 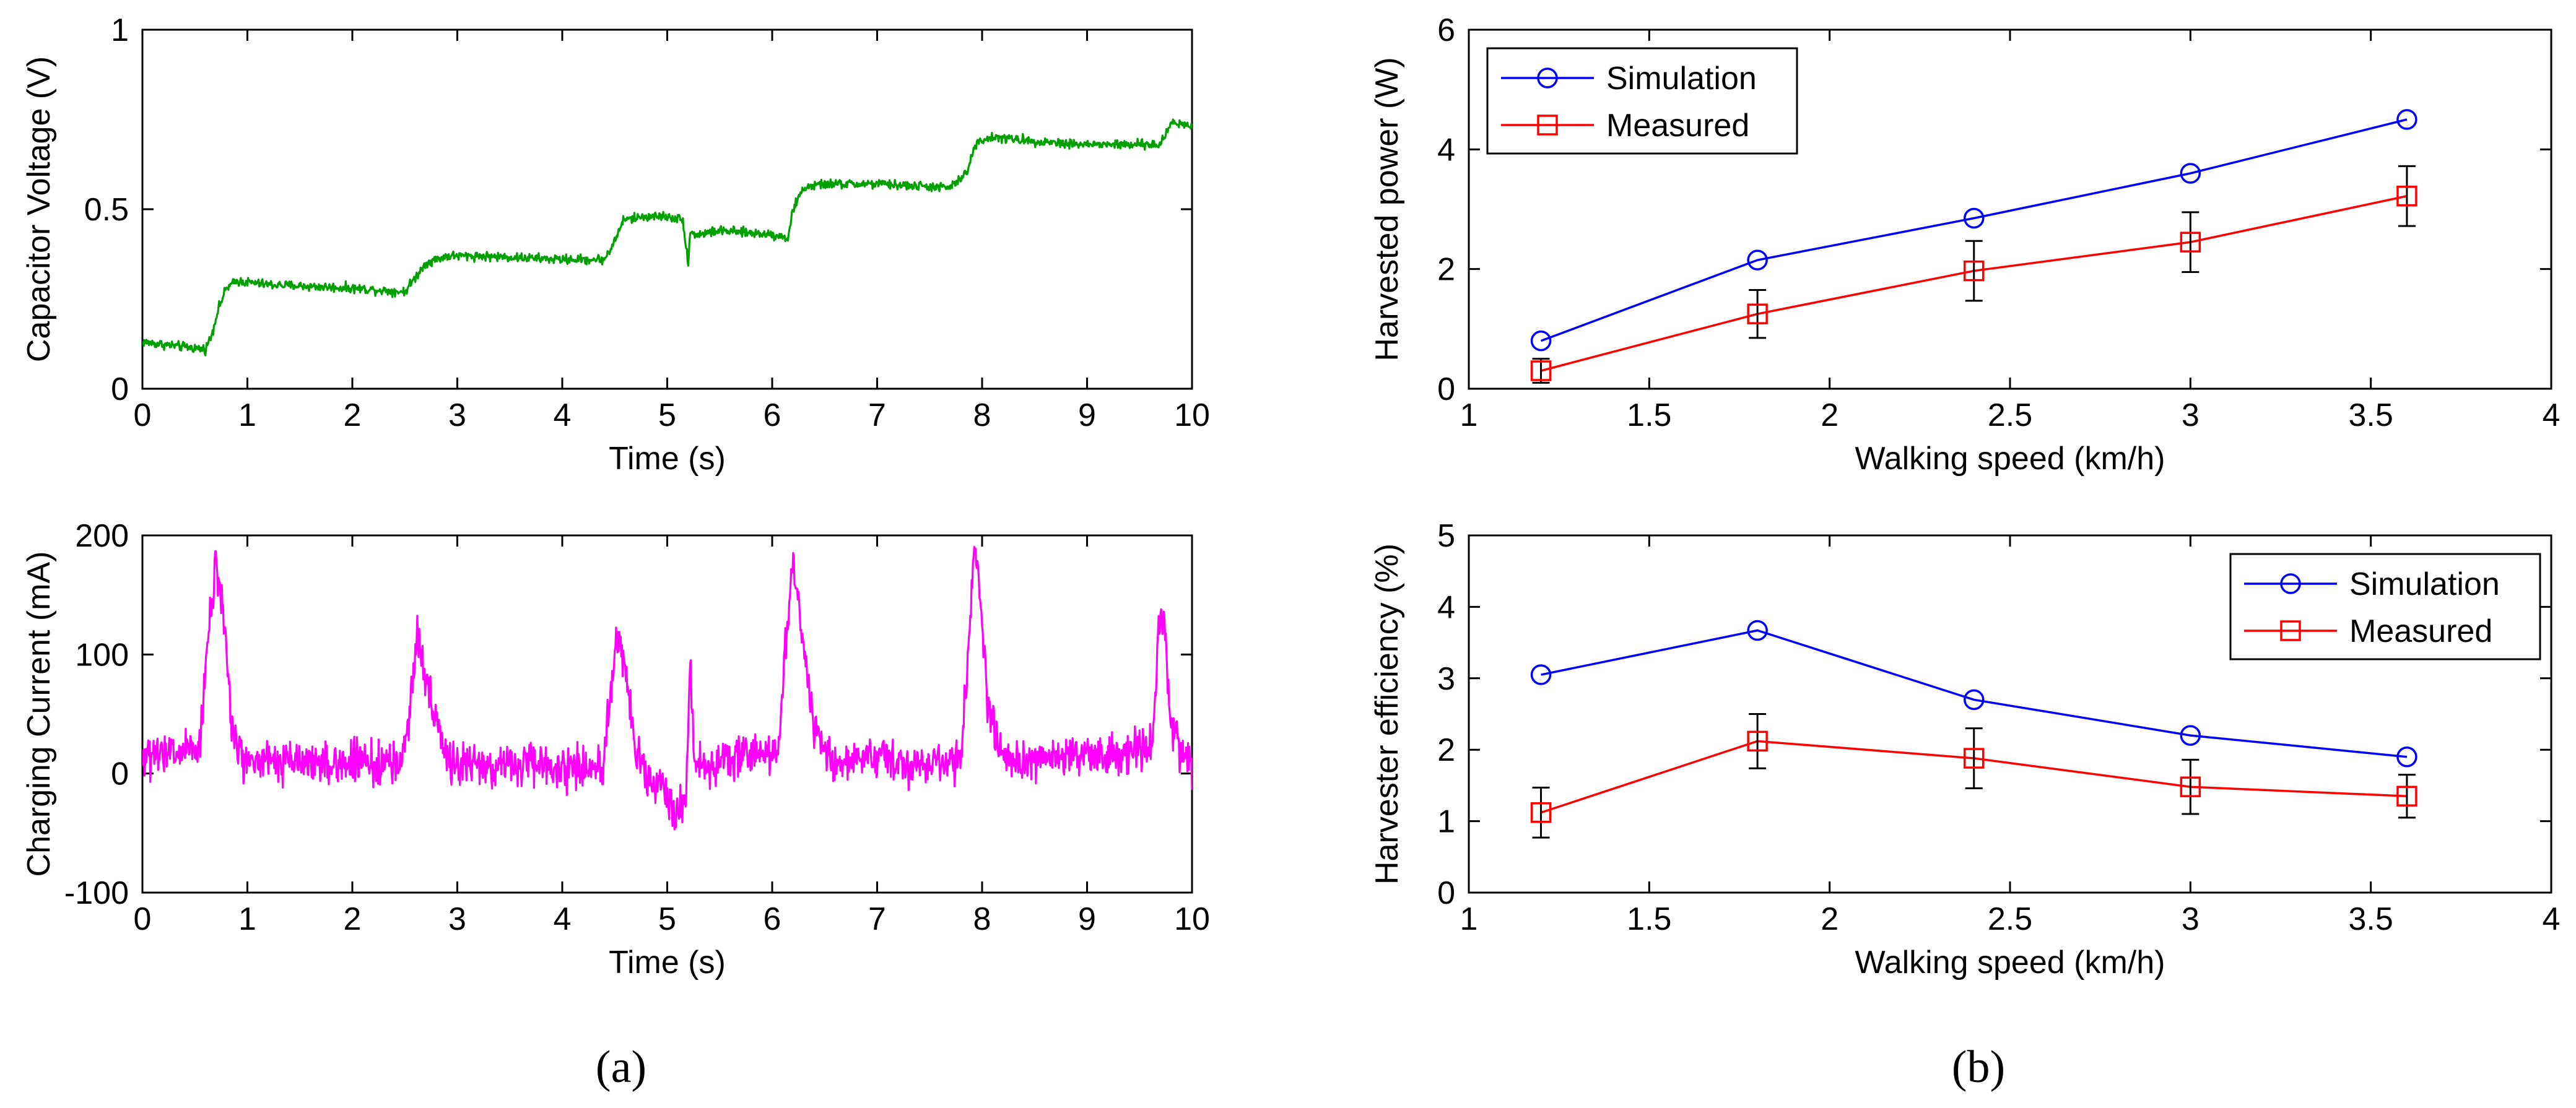 I want to click on y-tick-label: 200, so click(x=102, y=536).